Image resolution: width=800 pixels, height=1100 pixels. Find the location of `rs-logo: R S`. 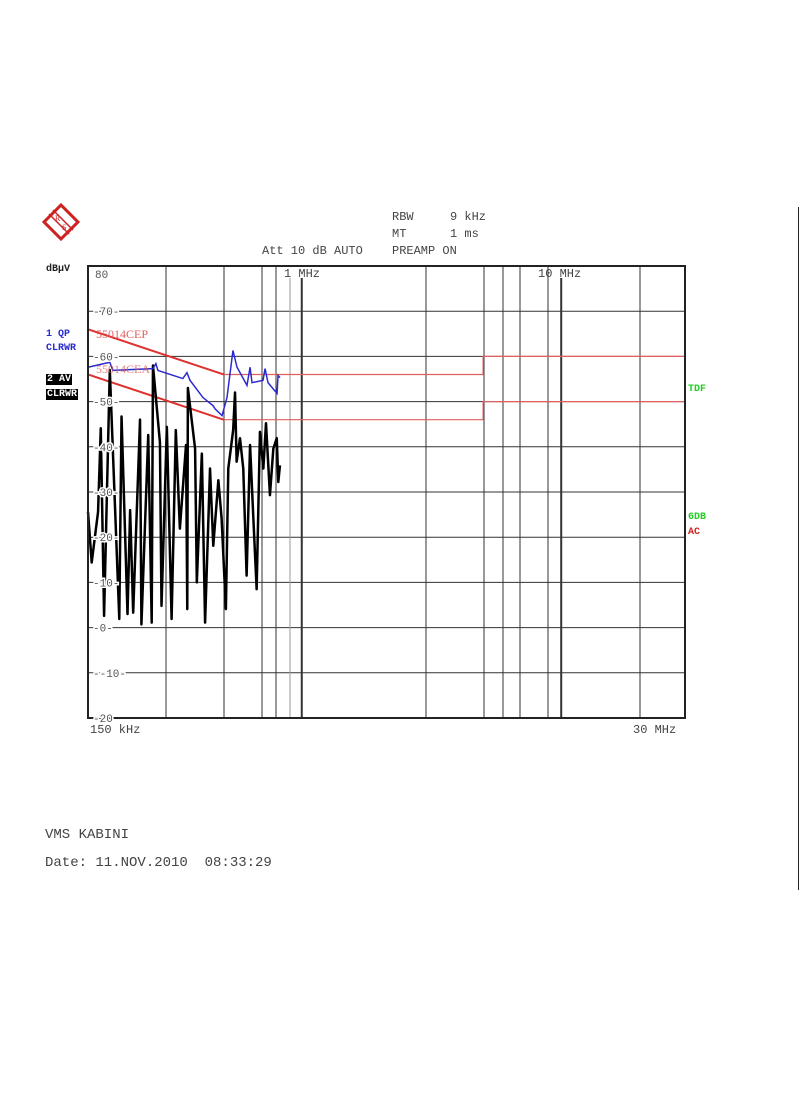

rs-logo: R S is located at coordinates (61, 222).